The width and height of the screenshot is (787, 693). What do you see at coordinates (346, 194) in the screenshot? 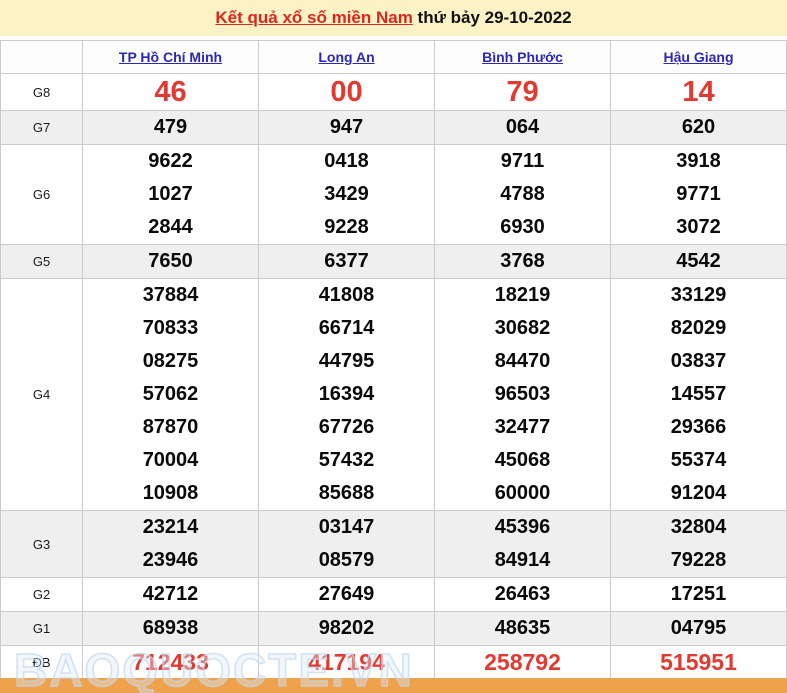
I see `prize-numbers-cell: 0418 3429 9228` at bounding box center [346, 194].